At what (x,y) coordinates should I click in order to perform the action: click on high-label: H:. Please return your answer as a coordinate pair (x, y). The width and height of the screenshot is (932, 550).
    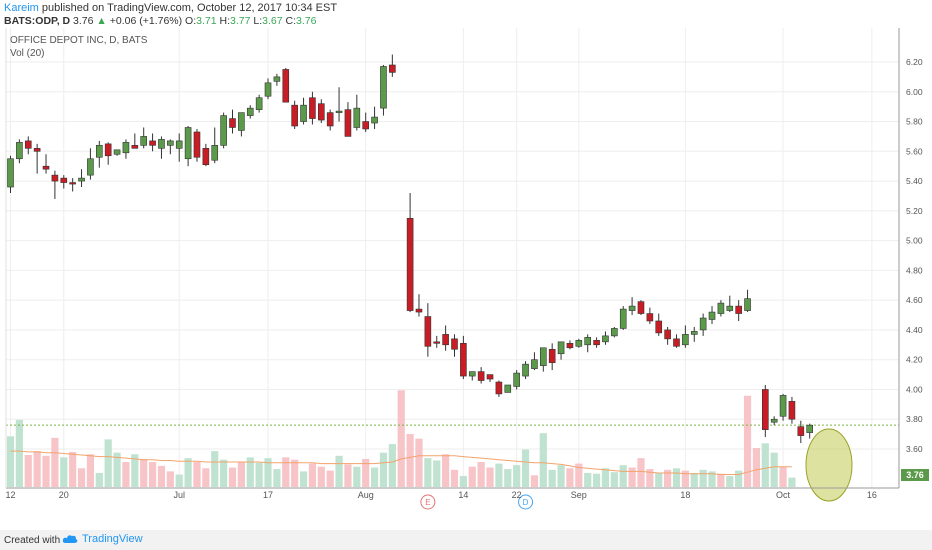
    Looking at the image, I should click on (225, 21).